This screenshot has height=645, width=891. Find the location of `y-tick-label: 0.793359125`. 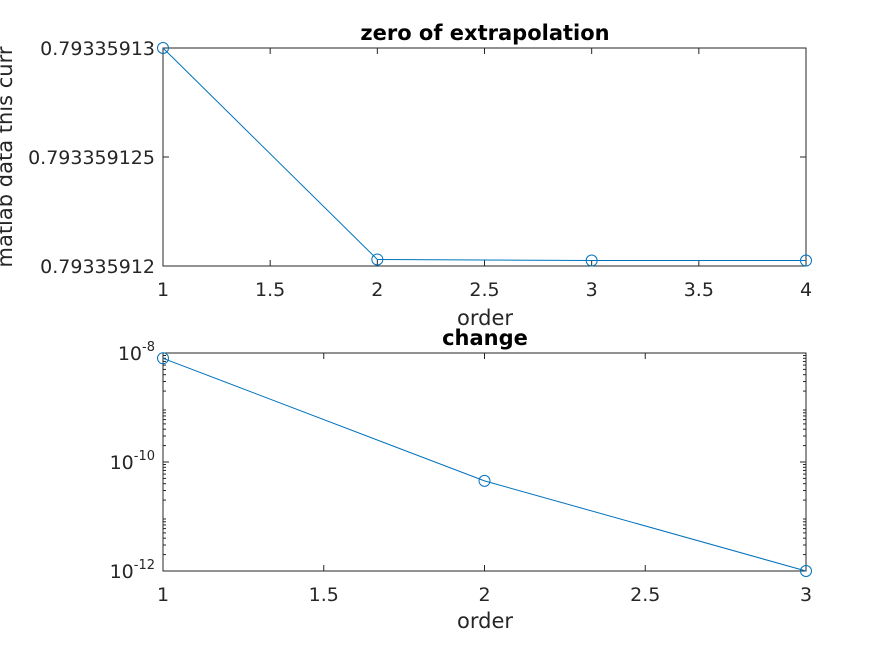

y-tick-label: 0.793359125 is located at coordinates (91, 158).